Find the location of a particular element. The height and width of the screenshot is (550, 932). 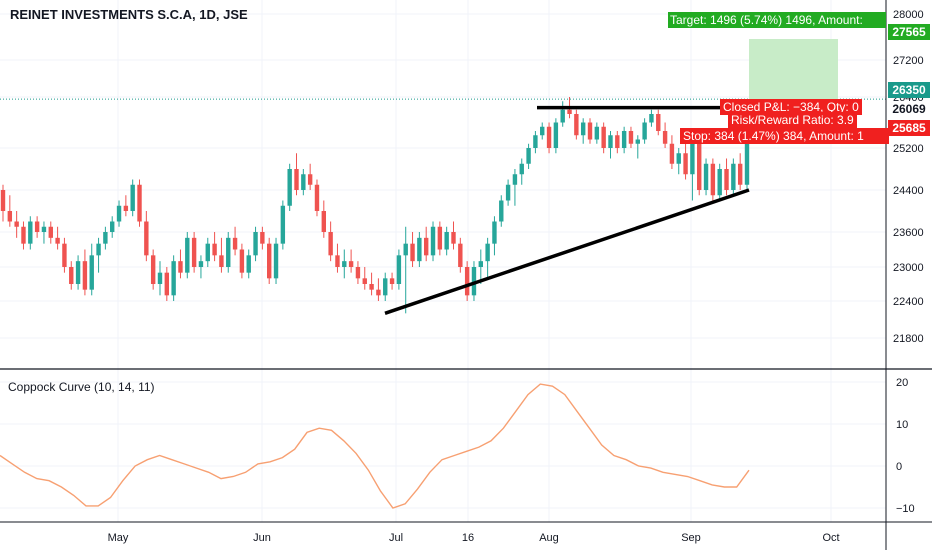

price-tick-label: 28000 is located at coordinates (908, 15).